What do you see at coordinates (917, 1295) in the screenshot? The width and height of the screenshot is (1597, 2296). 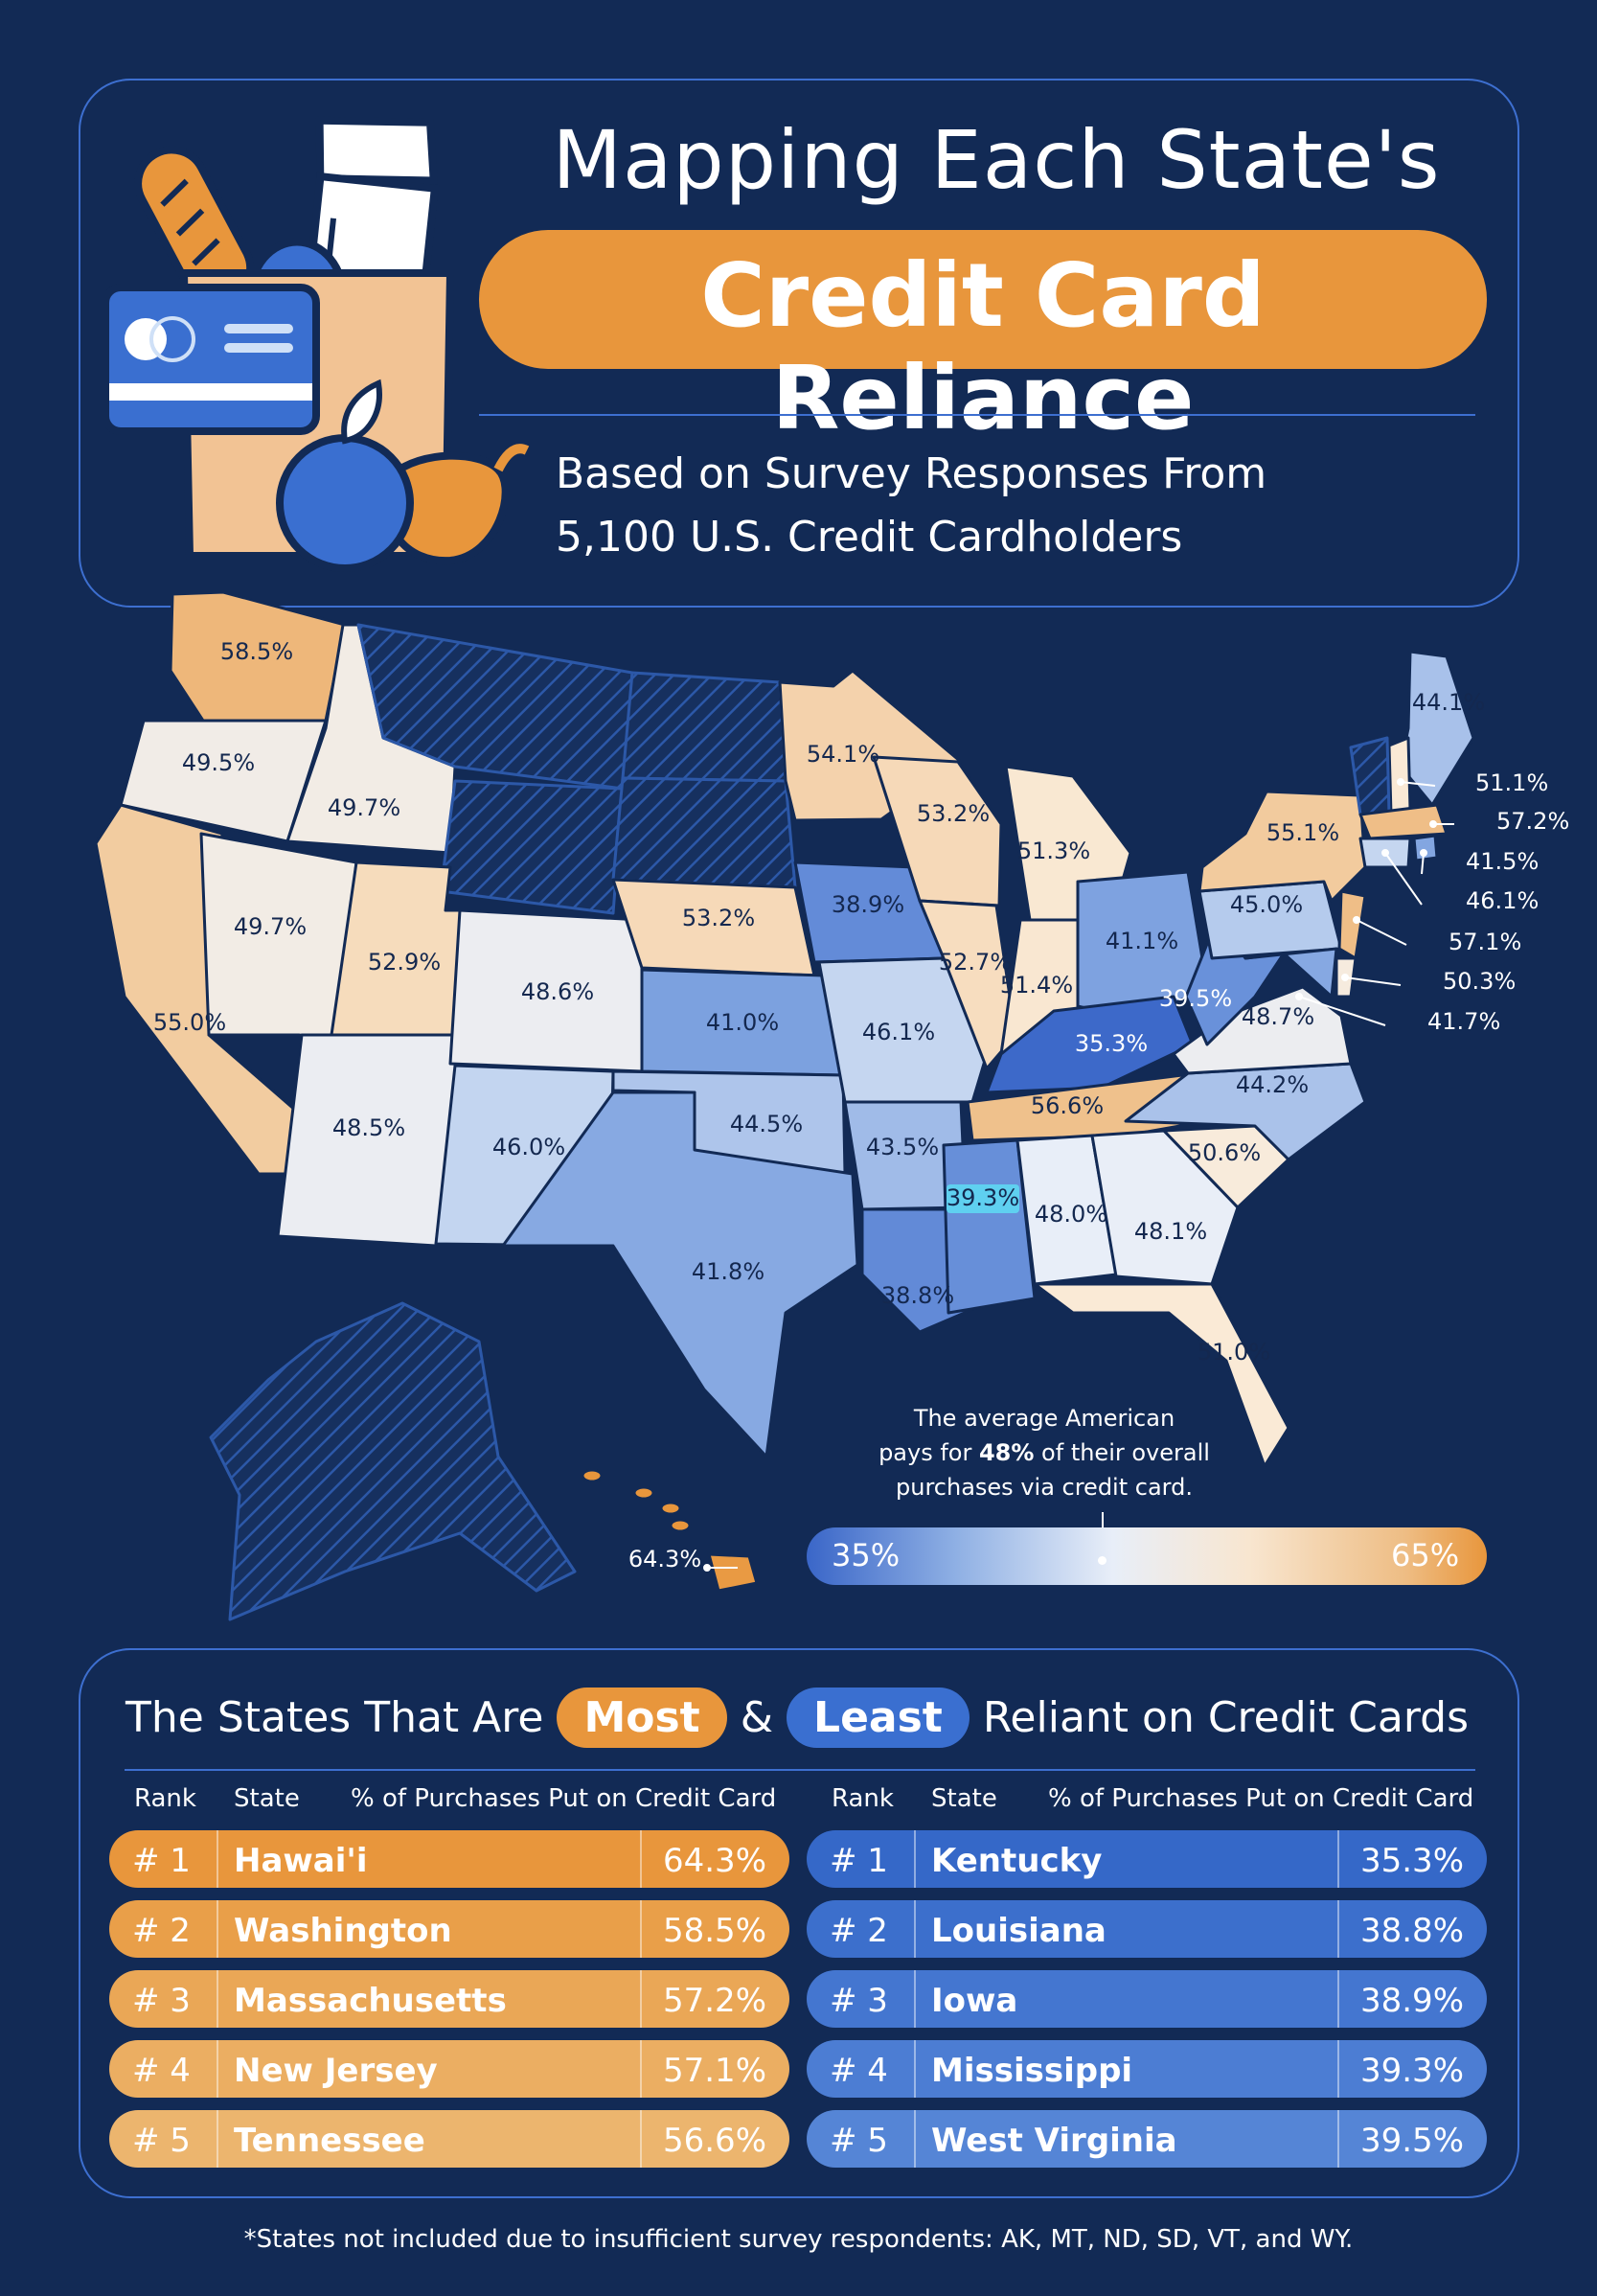 I see `state-value-la: 38.8%` at bounding box center [917, 1295].